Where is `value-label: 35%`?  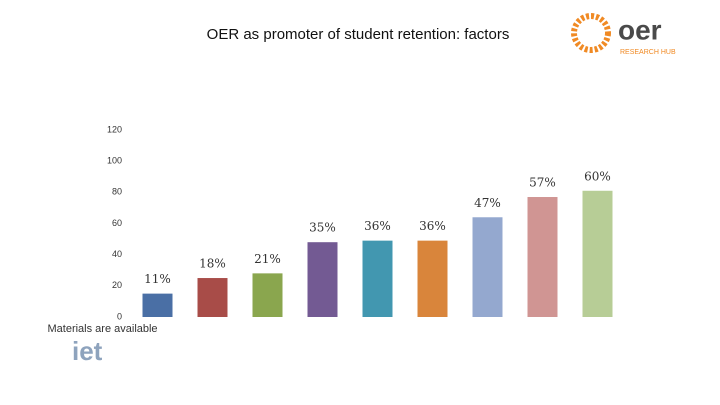
value-label: 35% is located at coordinates (322, 228).